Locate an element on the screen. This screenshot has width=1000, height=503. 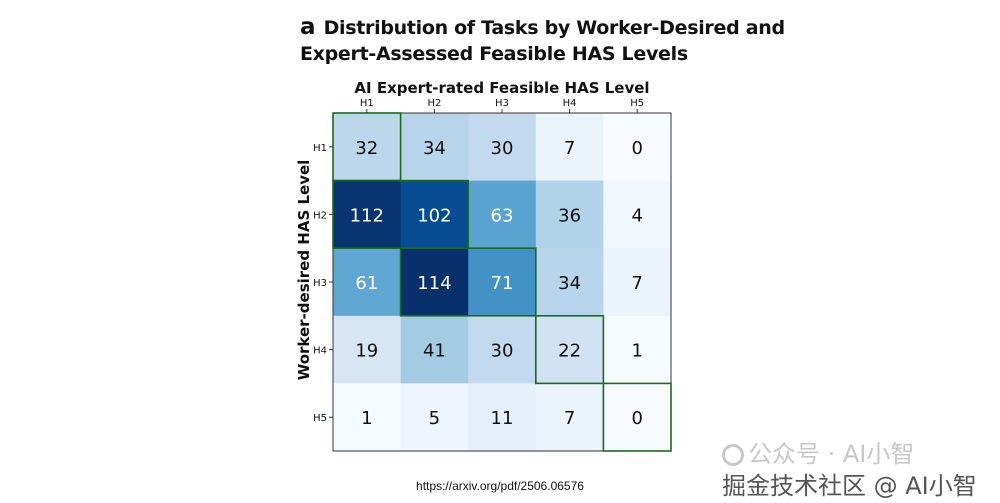
cell-value-label: 102 is located at coordinates (434, 215).